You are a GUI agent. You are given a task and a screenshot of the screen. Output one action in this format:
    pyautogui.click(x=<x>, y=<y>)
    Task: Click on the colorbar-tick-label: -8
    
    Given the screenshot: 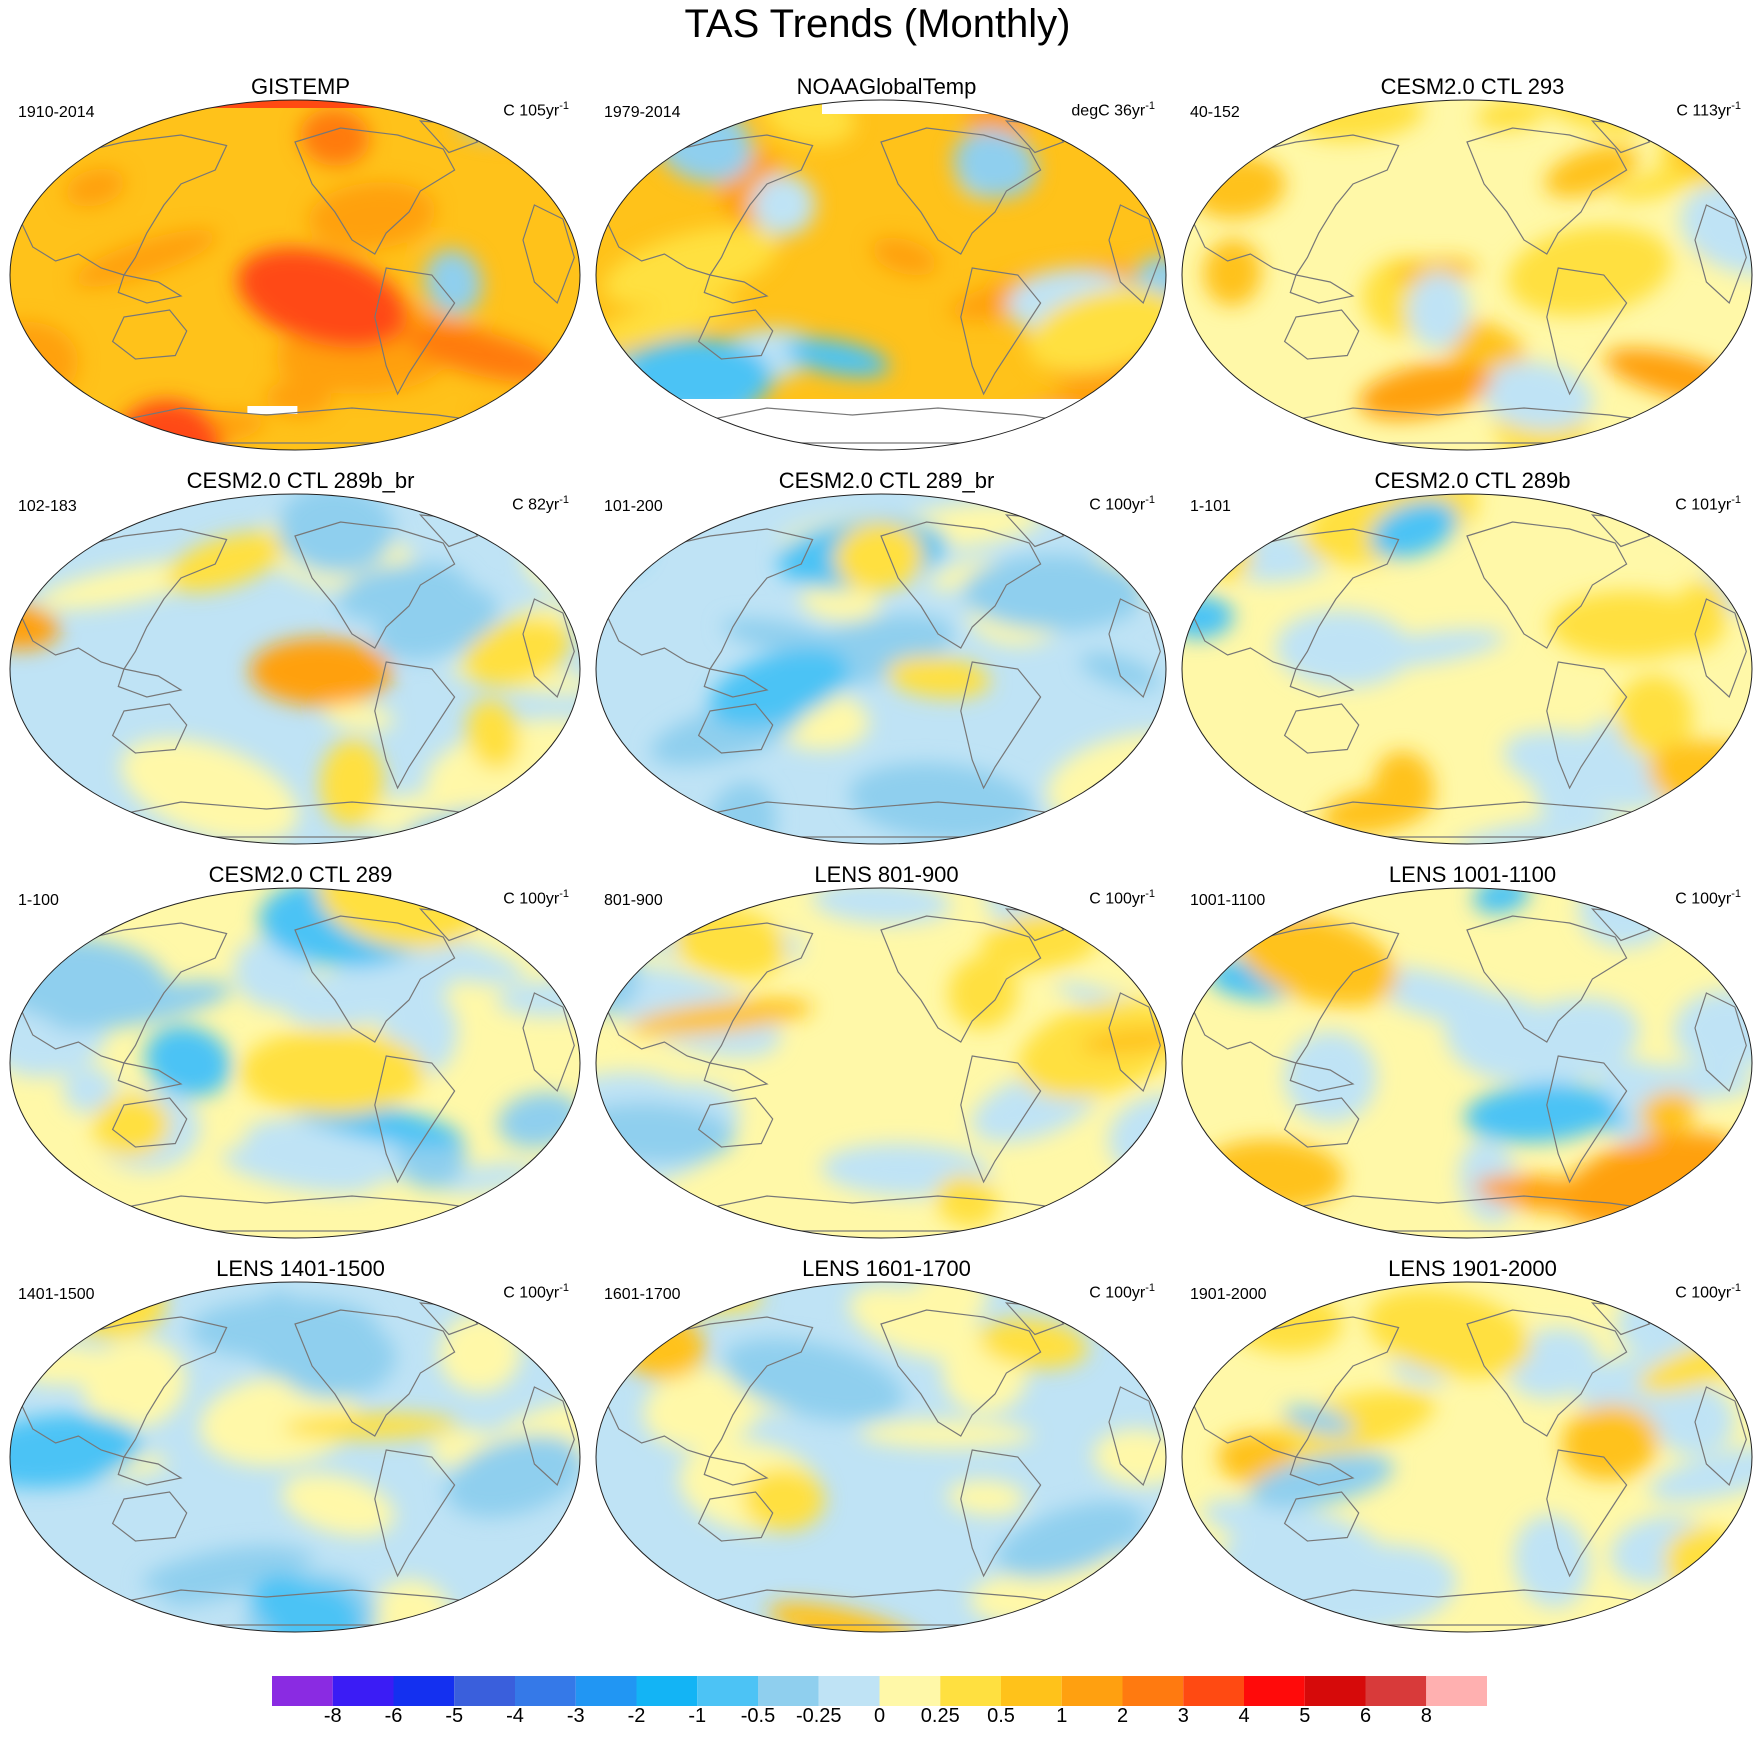 What is the action you would take?
    pyautogui.click(x=332, y=1716)
    